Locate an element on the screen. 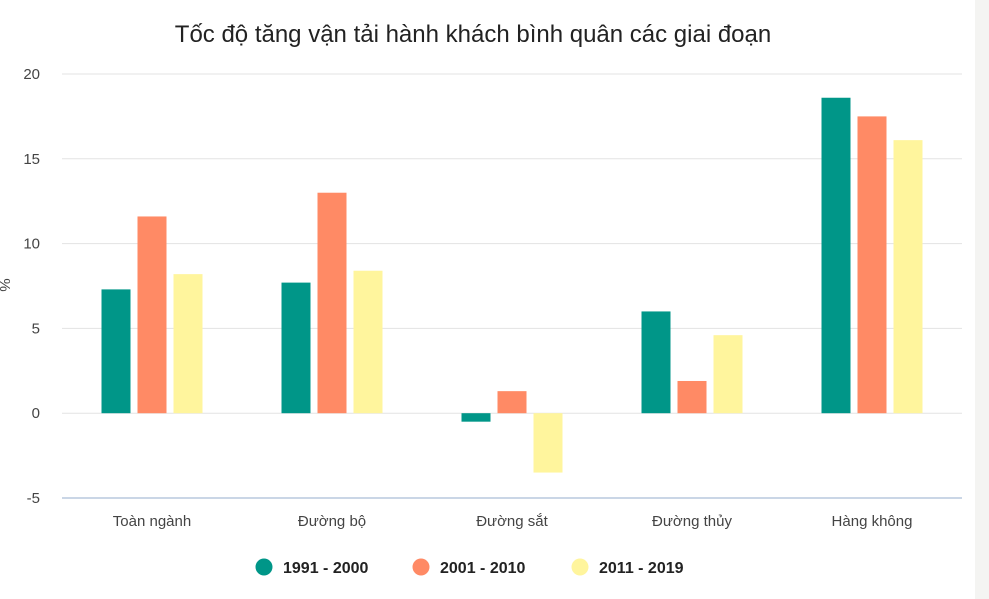 The height and width of the screenshot is (599, 989). y-tick-label: 5 is located at coordinates (36, 328).